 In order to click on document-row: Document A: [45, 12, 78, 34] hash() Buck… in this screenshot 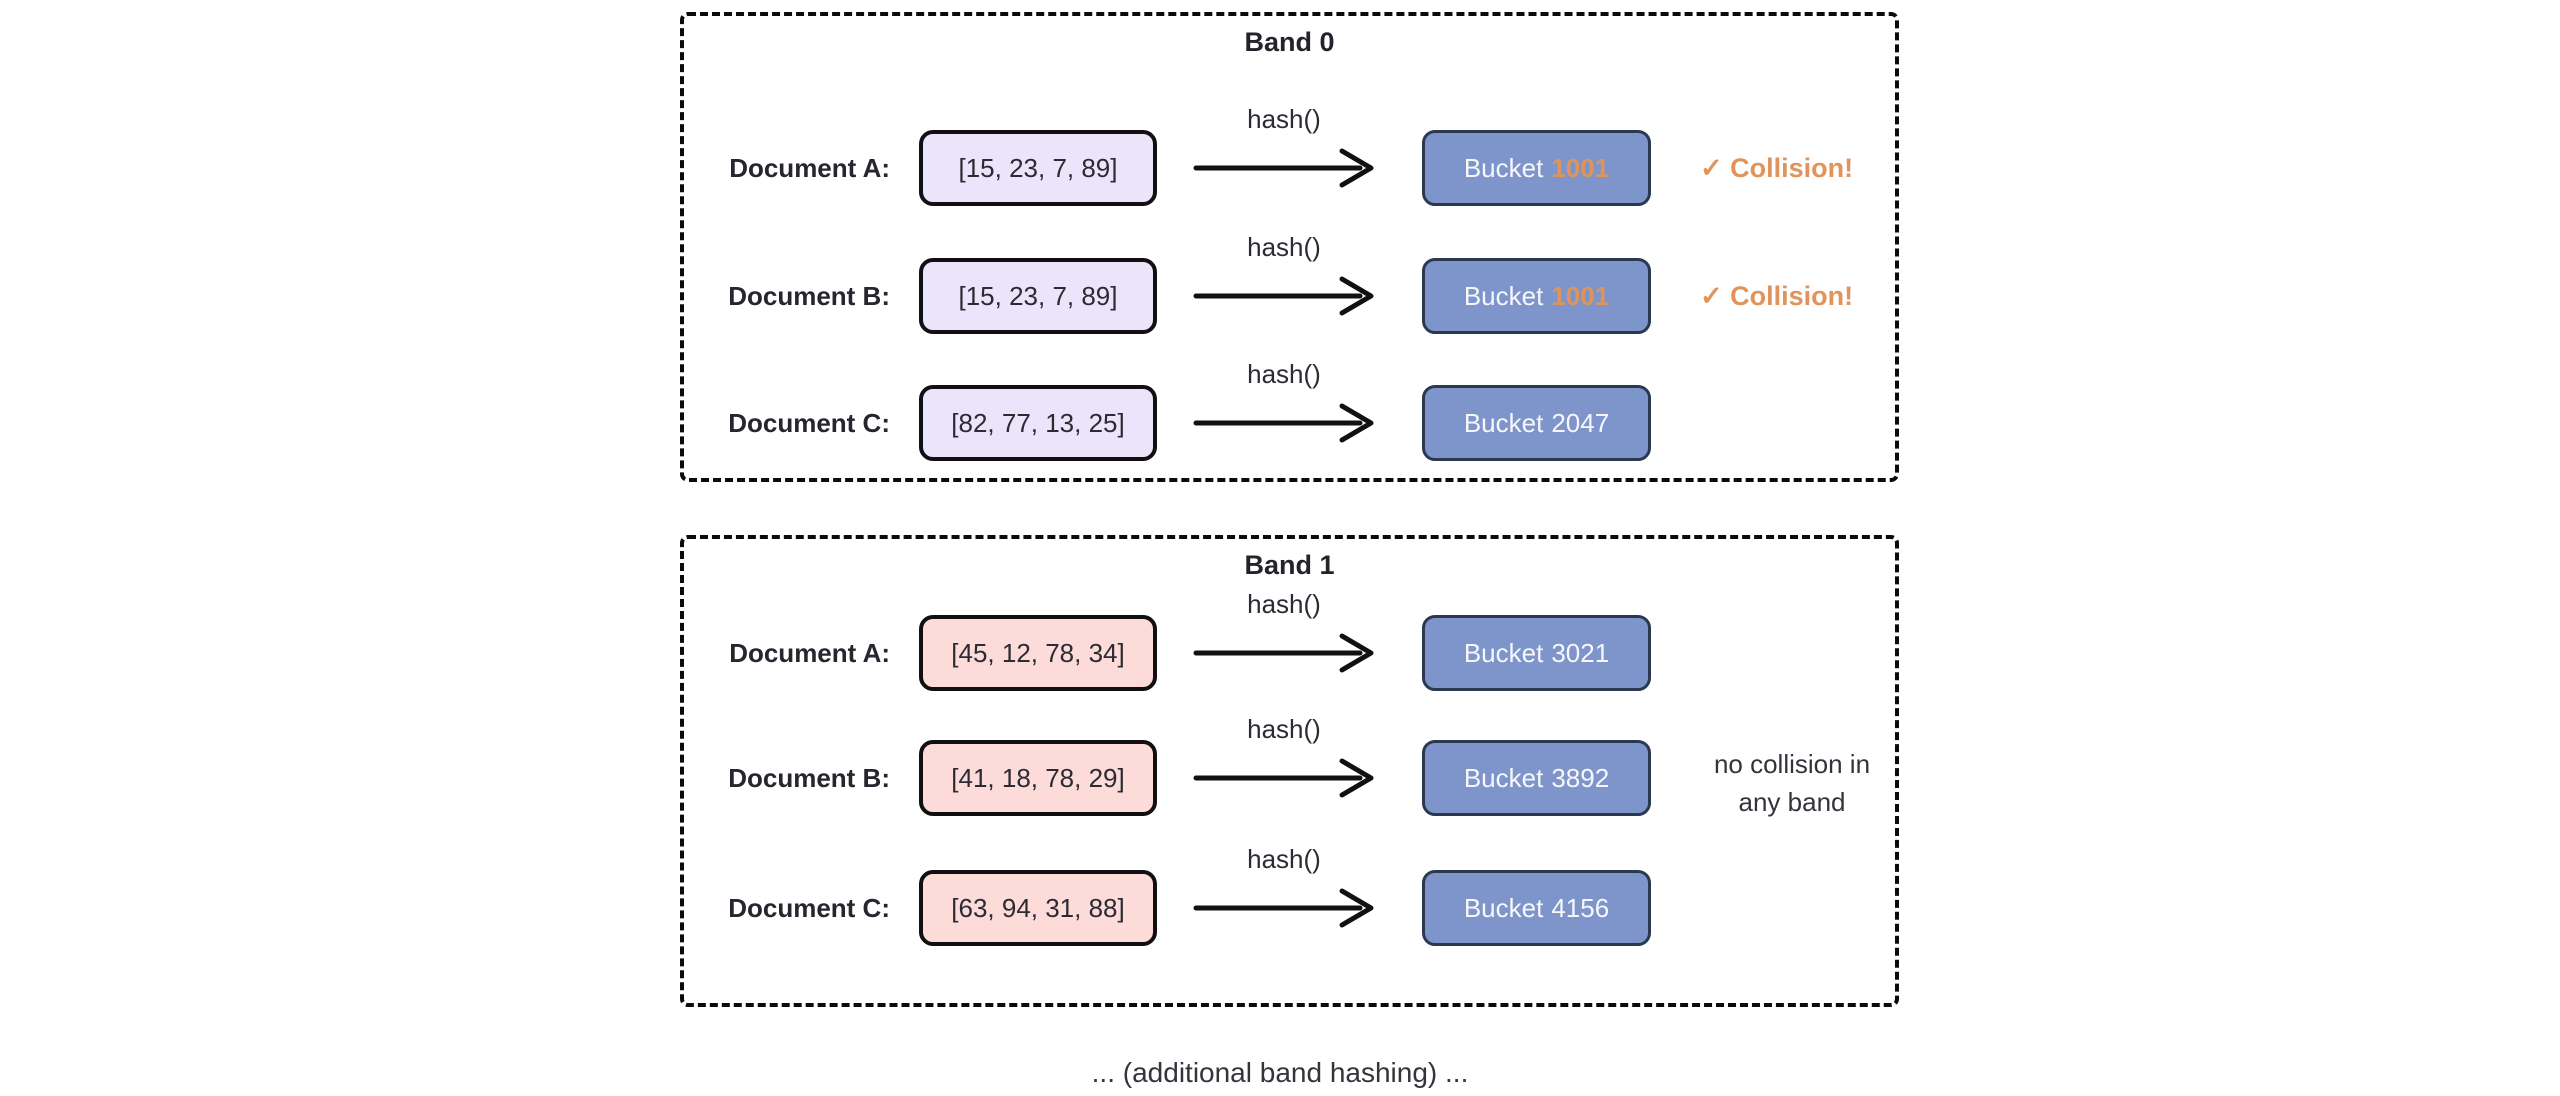, I will do `click(1289, 640)`.